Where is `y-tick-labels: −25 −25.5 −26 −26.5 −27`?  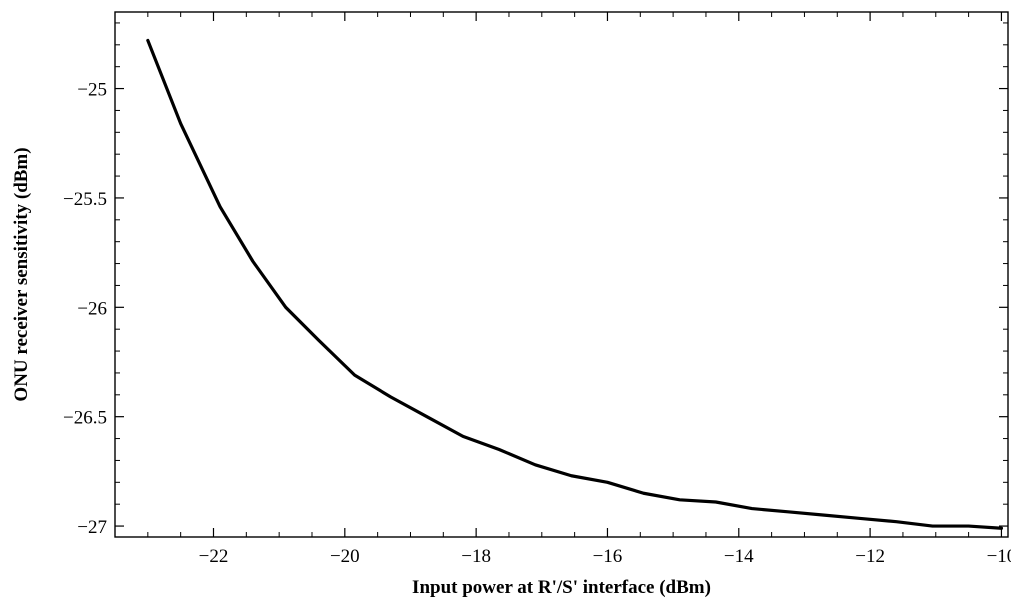
y-tick-labels: −25 −25.5 −26 −26.5 −27 is located at coordinates (85, 309).